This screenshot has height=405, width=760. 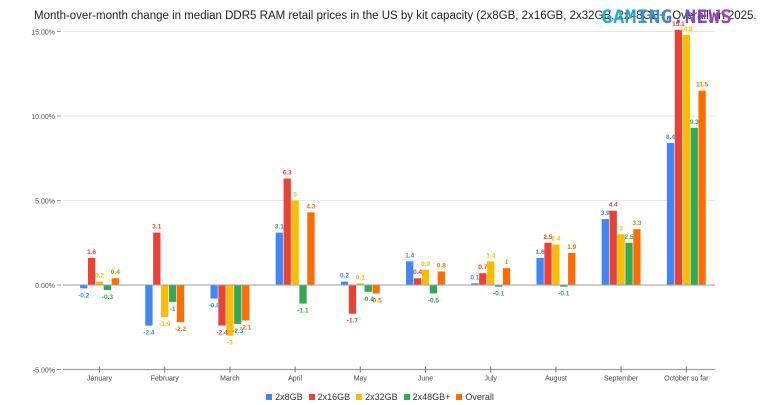 I want to click on bar-value-label: 6.3, so click(x=287, y=173).